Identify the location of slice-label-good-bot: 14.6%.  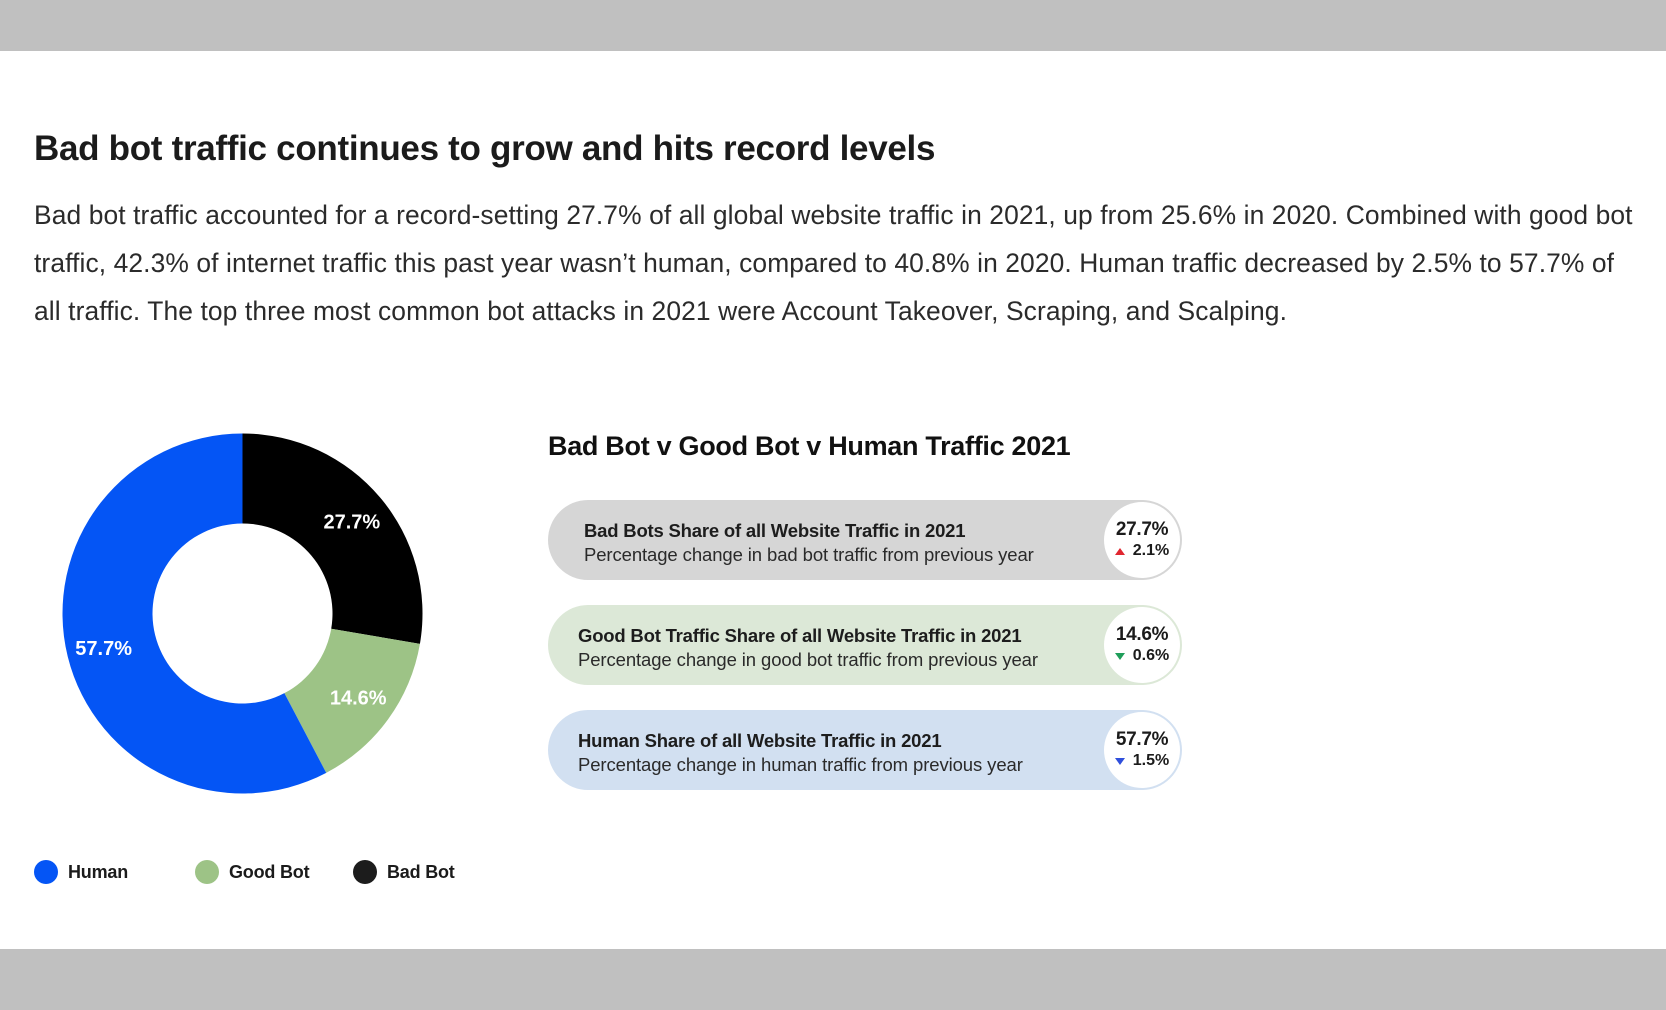
(358, 699).